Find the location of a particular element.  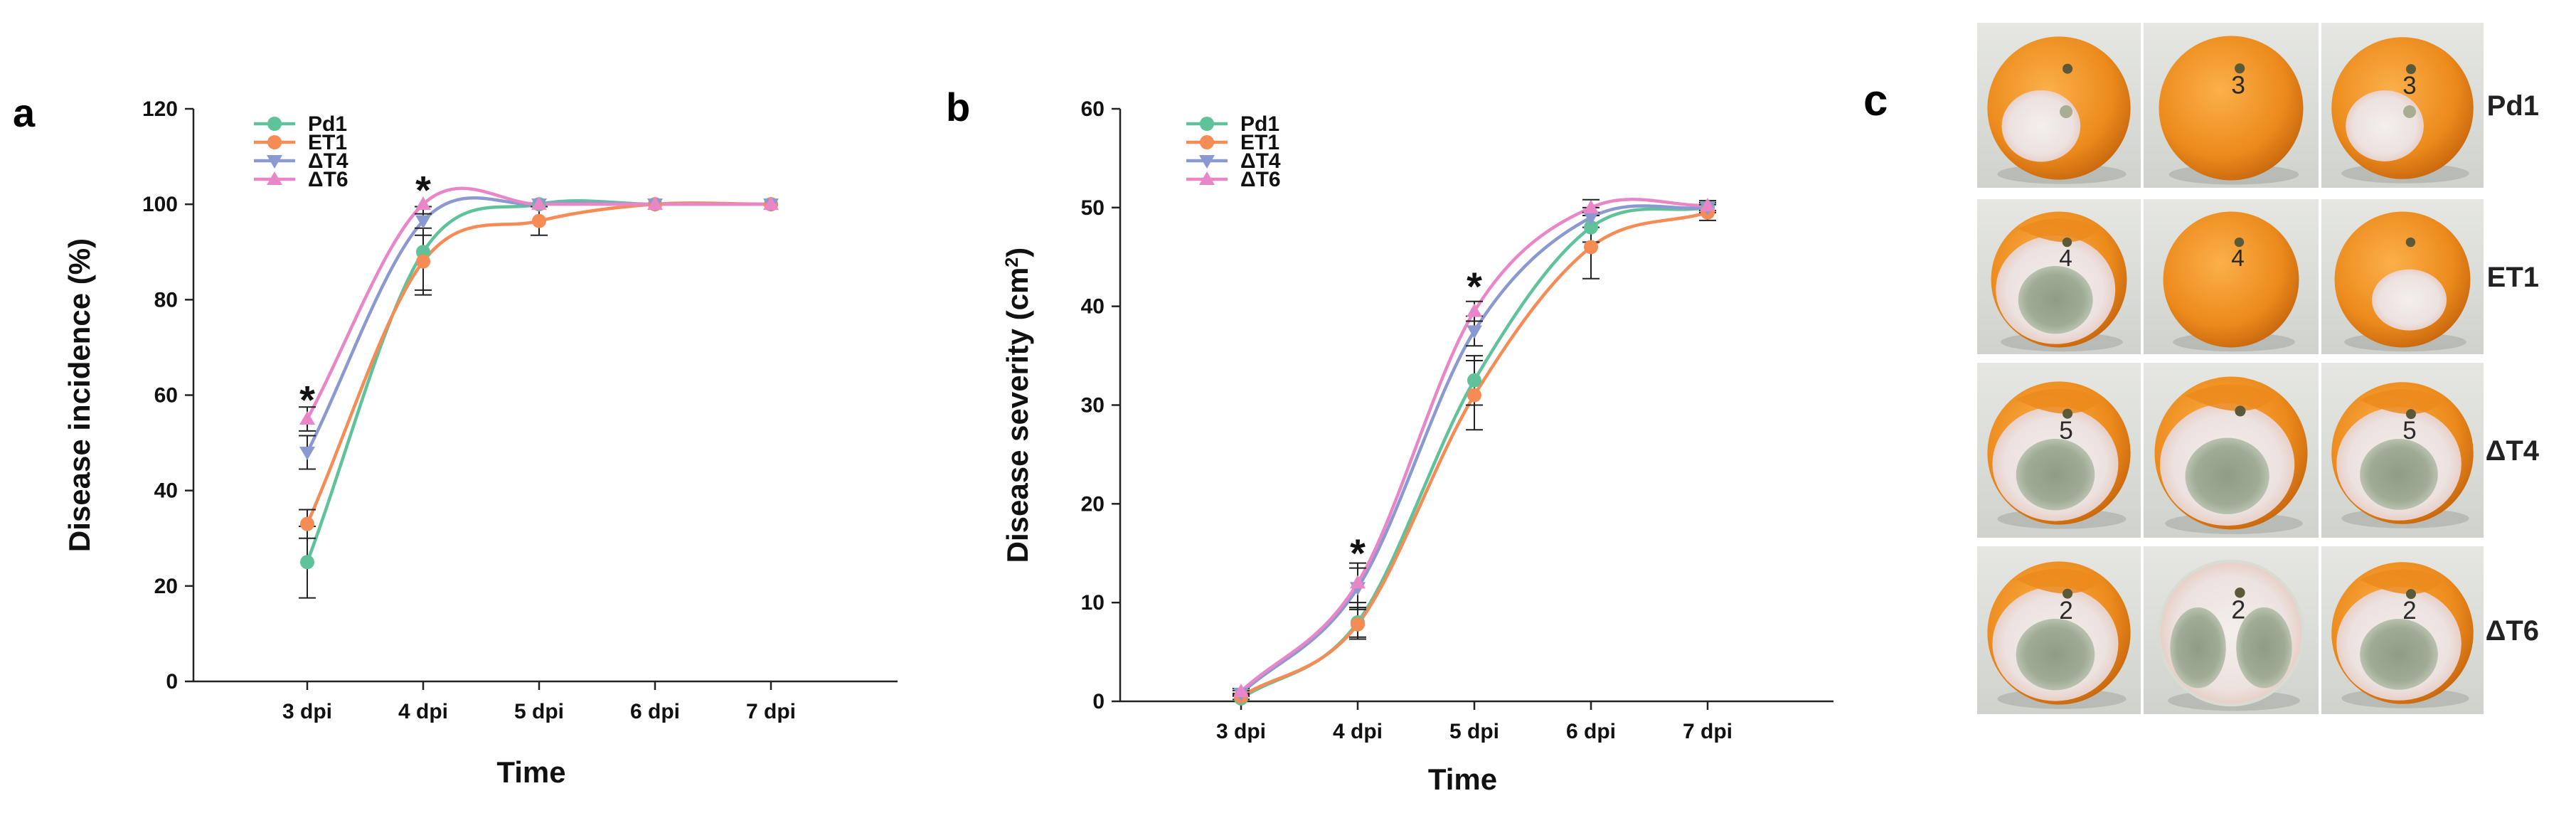

y-axis-title: Disease severity (cm2) is located at coordinates (1017, 405).